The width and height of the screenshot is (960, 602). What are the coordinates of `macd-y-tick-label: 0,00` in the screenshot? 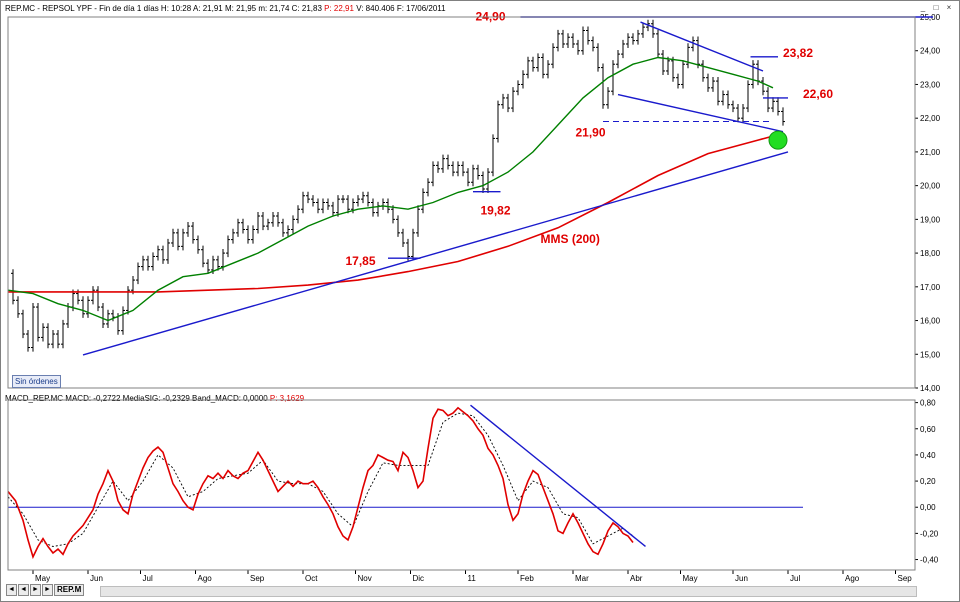 It's located at (928, 507).